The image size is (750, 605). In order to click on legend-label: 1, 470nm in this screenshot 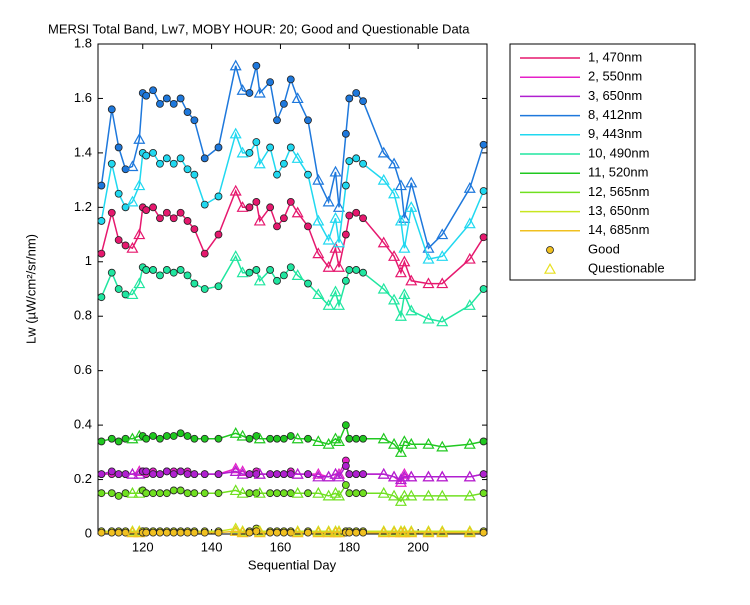, I will do `click(615, 56)`.